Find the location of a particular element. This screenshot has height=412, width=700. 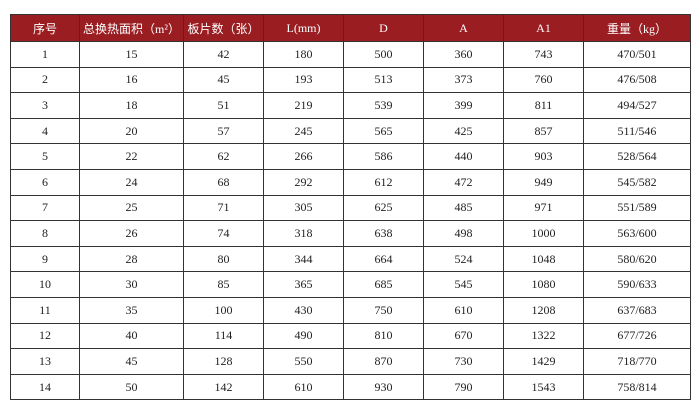

header-cell: 序号 is located at coordinates (45, 28).